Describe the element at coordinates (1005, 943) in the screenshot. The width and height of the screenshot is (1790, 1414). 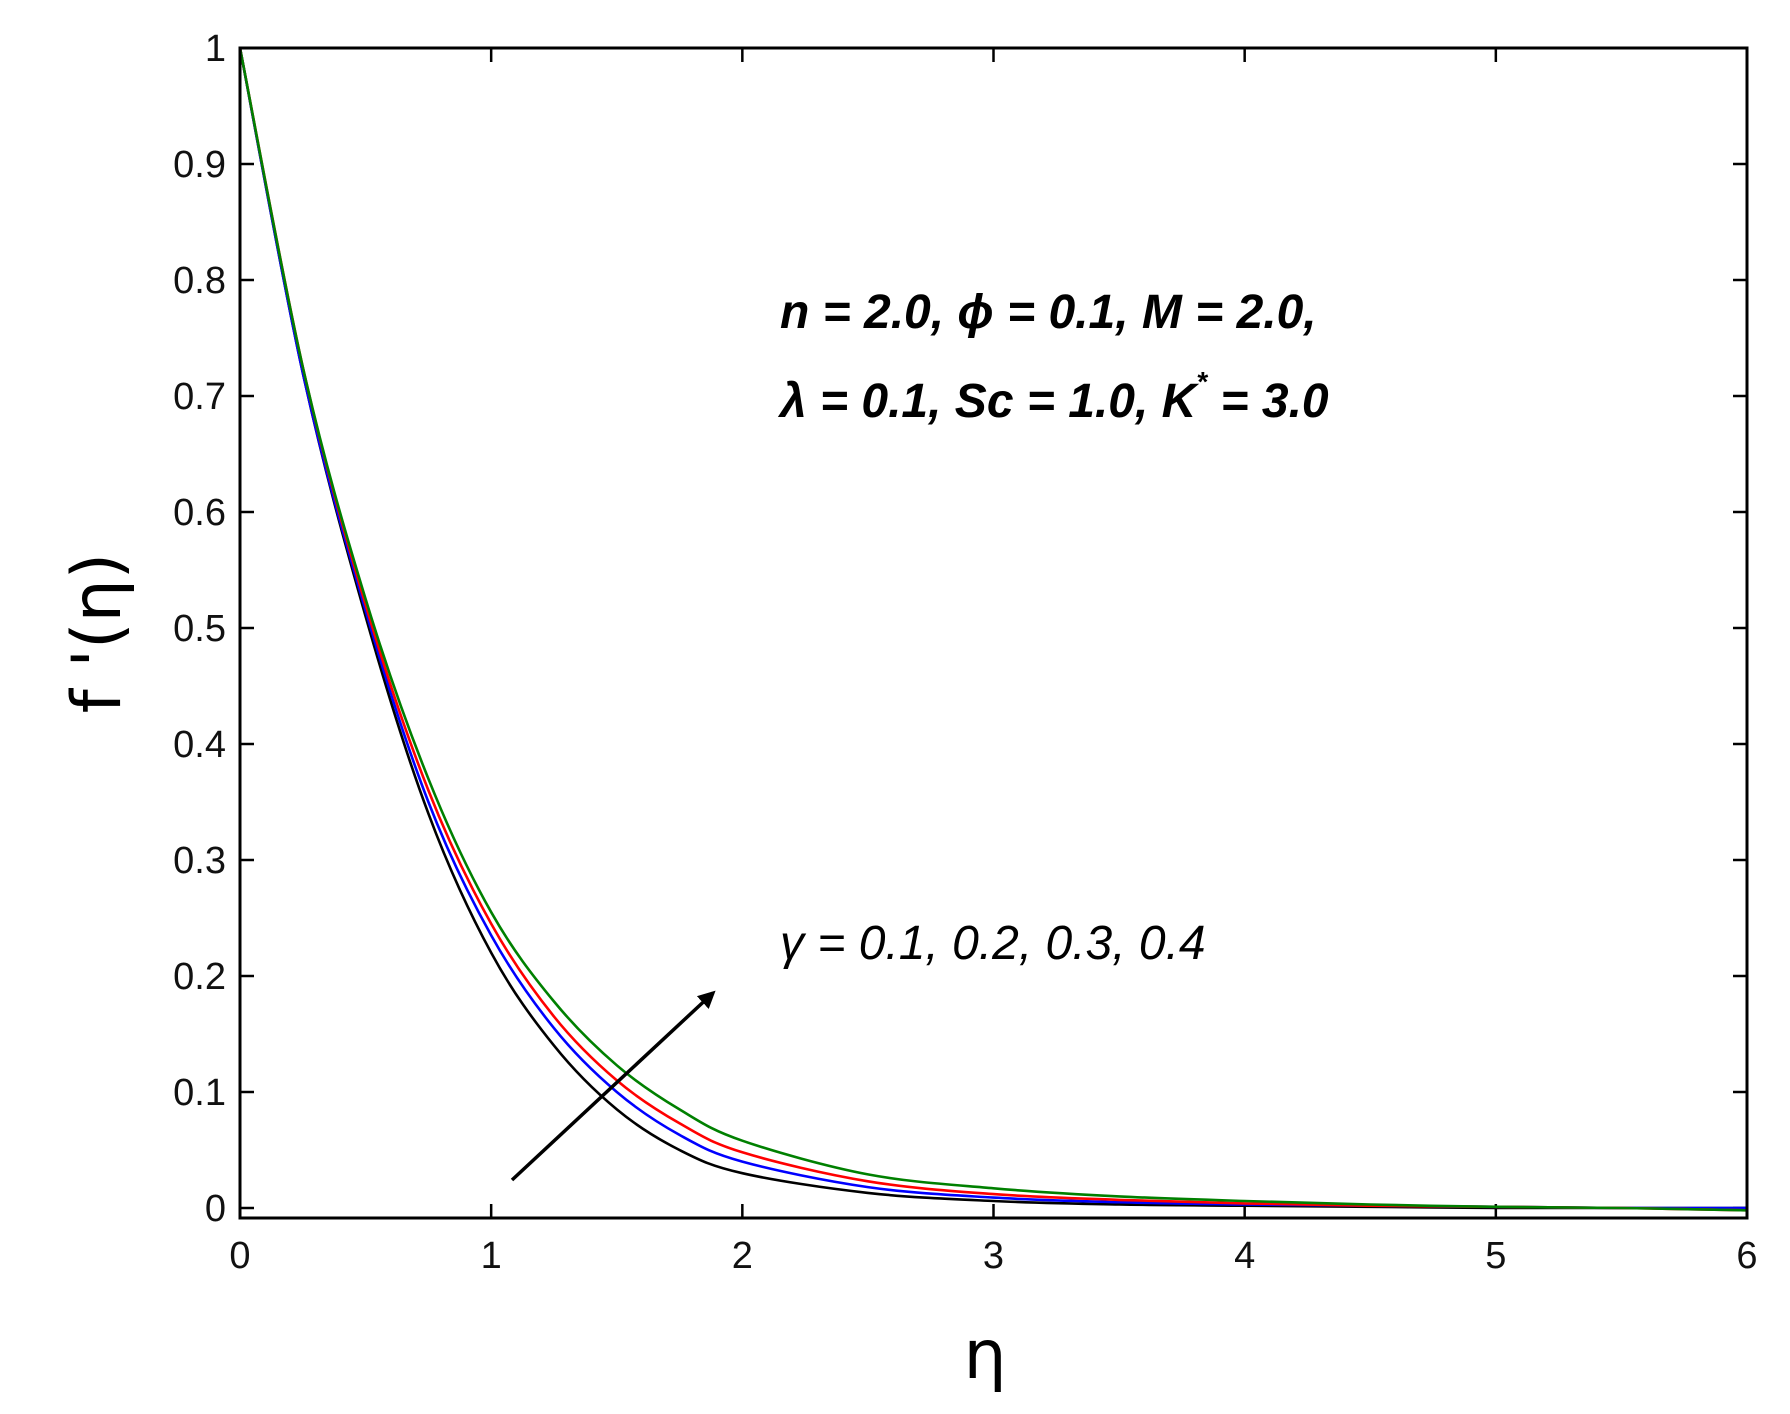
I see `gamma-values: = 0.1, 0.2, 0.3, 0.4` at that location.